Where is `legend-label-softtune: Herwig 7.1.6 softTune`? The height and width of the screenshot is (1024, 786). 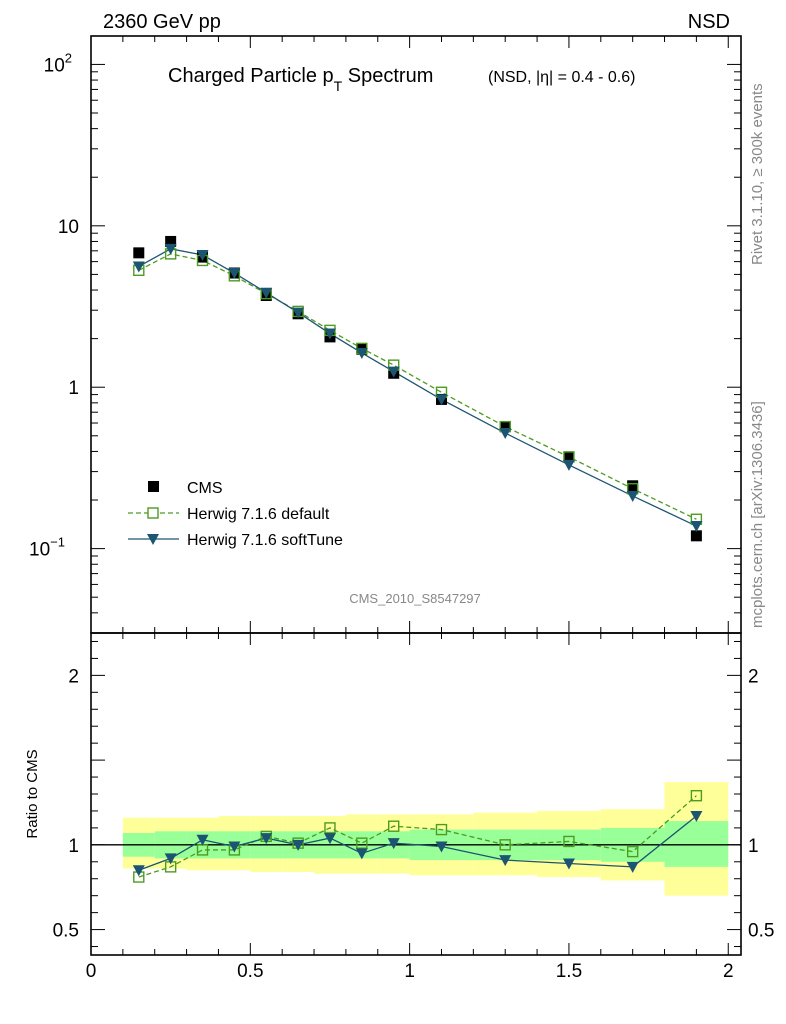
legend-label-softtune: Herwig 7.1.6 softTune is located at coordinates (265, 540).